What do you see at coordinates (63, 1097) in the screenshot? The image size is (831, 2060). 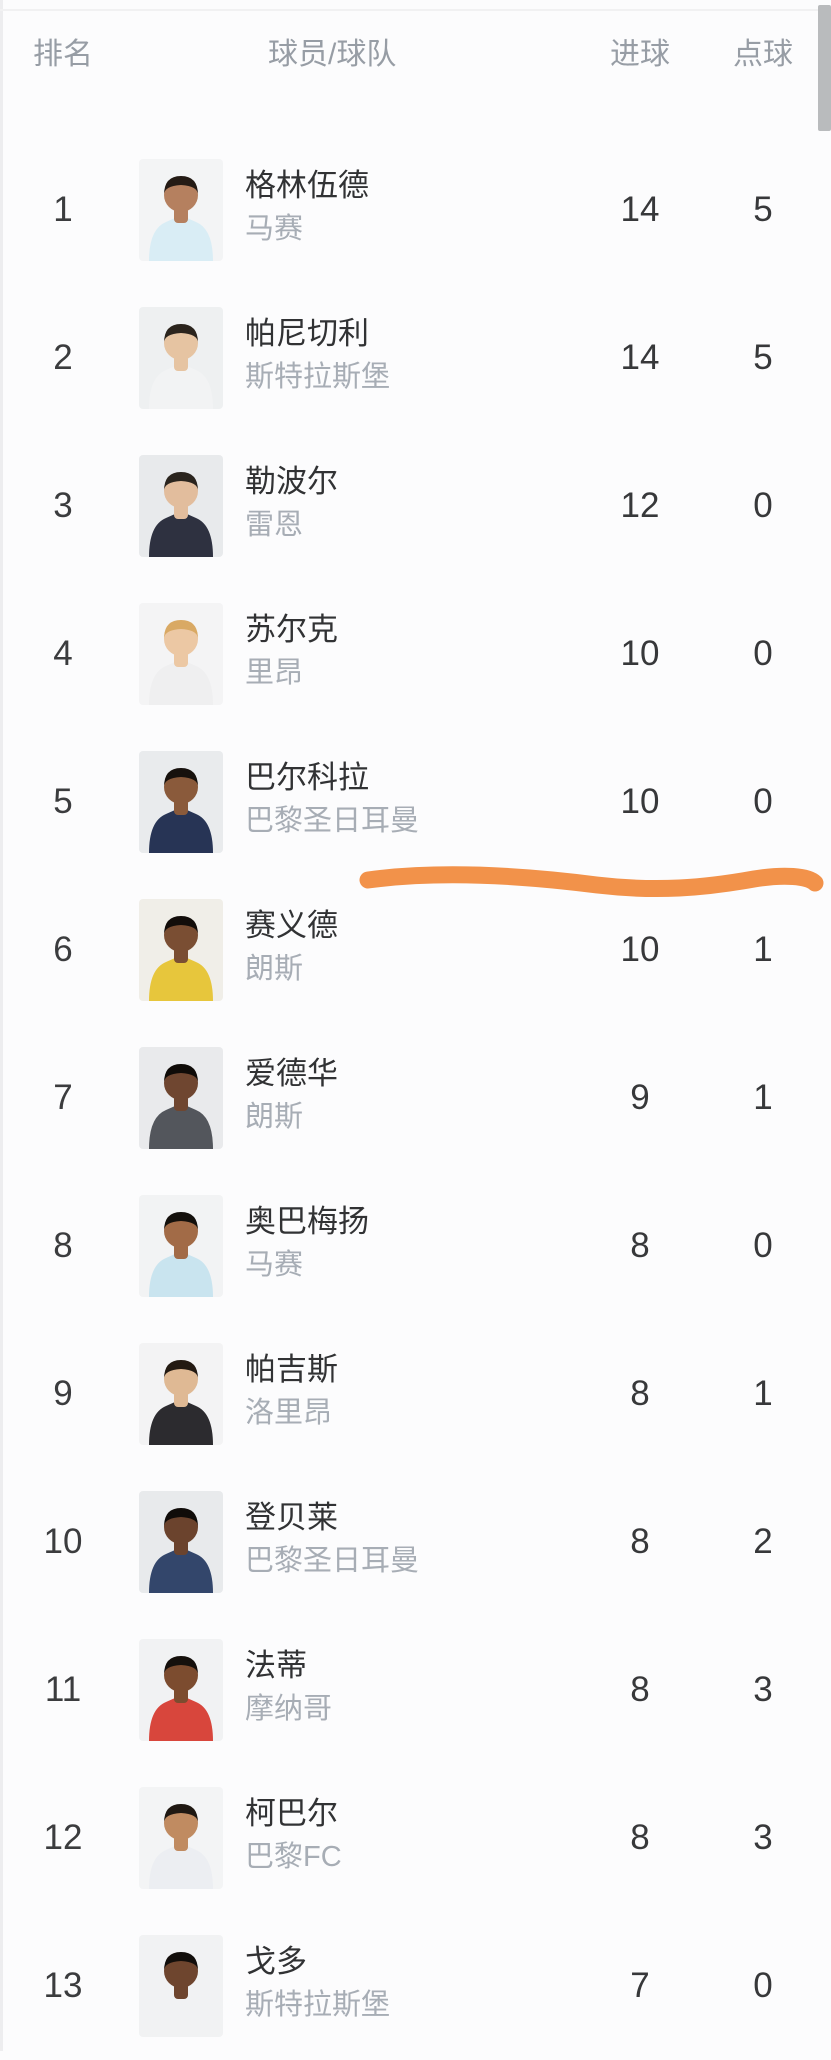 I see `rank-cell: 7` at bounding box center [63, 1097].